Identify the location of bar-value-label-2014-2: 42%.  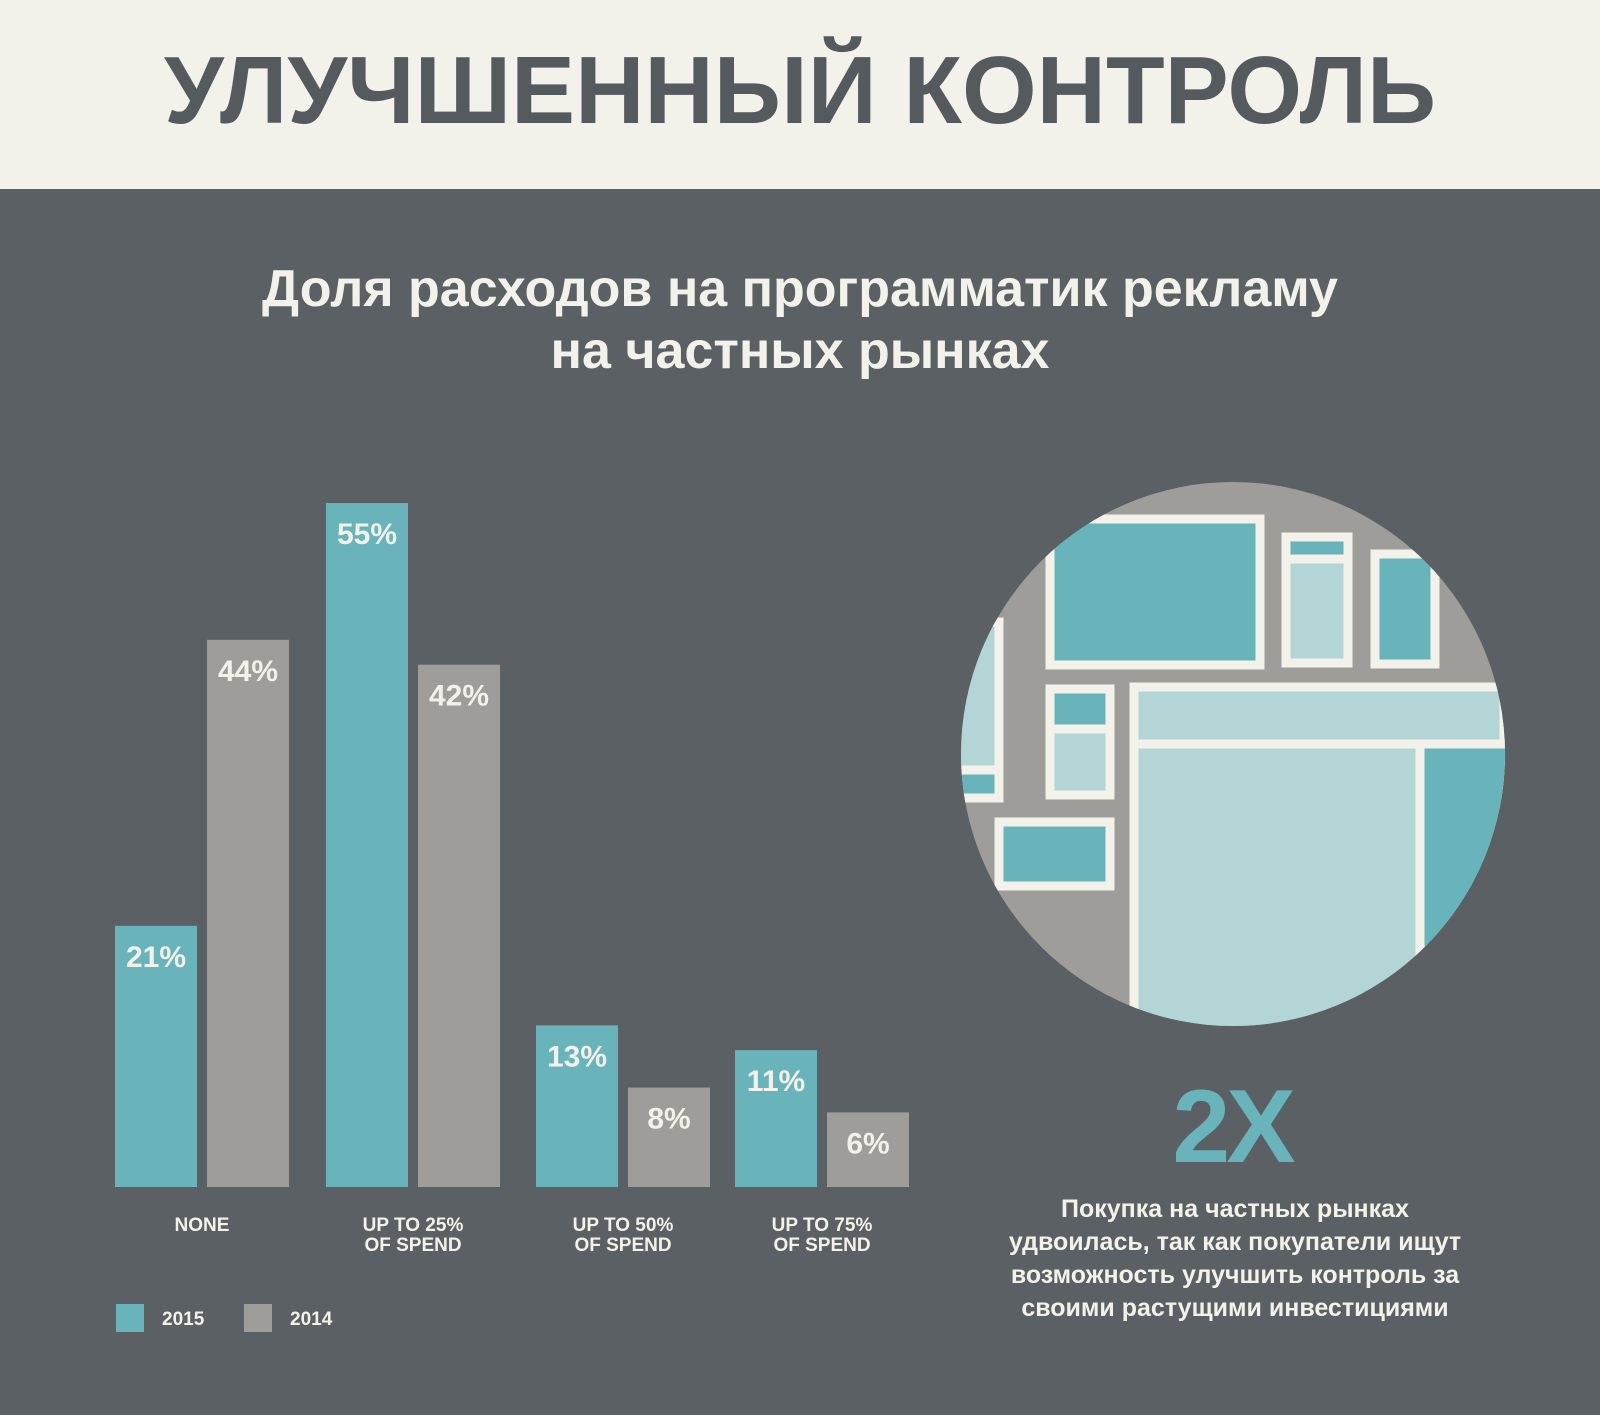
(459, 696).